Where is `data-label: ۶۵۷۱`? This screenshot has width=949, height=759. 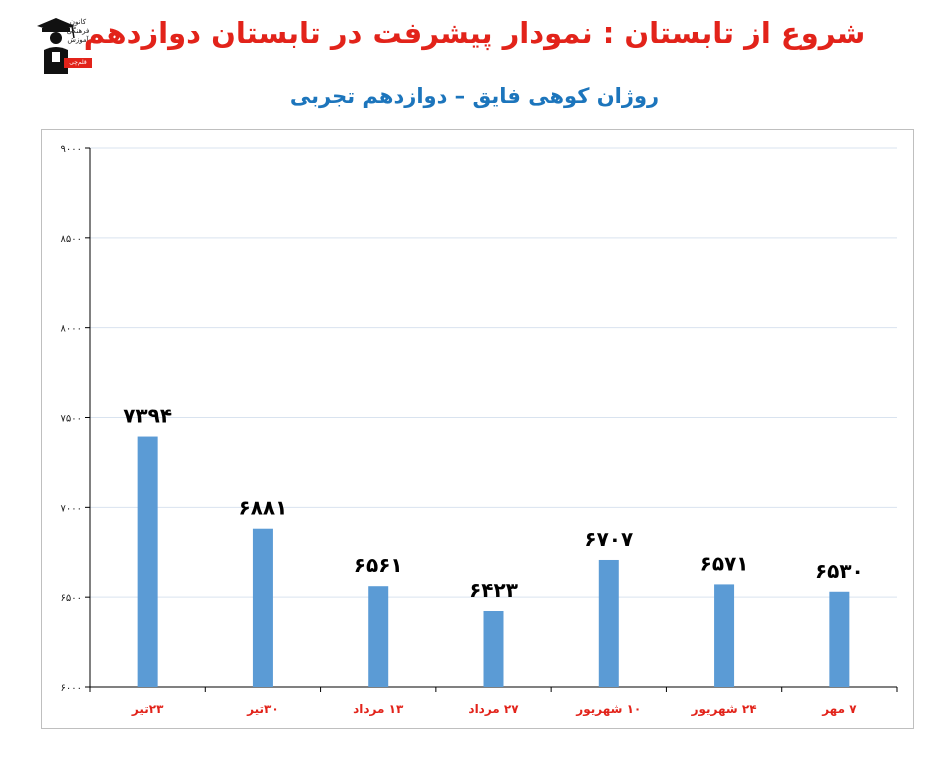
data-label: ۶۵۷۱ is located at coordinates (724, 563).